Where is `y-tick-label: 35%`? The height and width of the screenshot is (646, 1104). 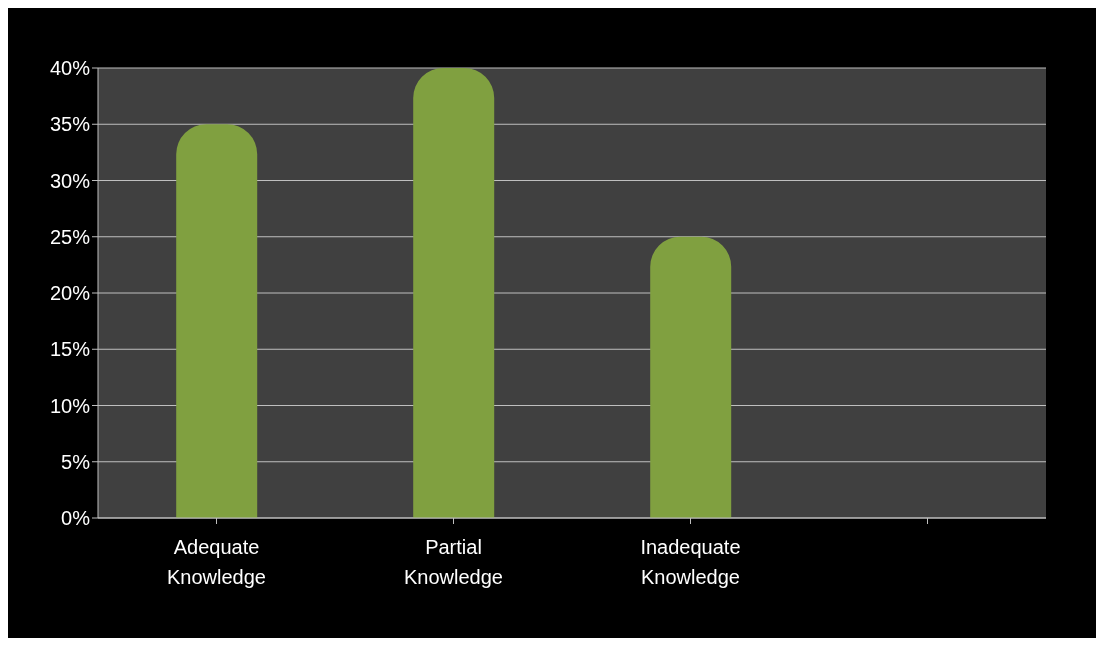 y-tick-label: 35% is located at coordinates (70, 124).